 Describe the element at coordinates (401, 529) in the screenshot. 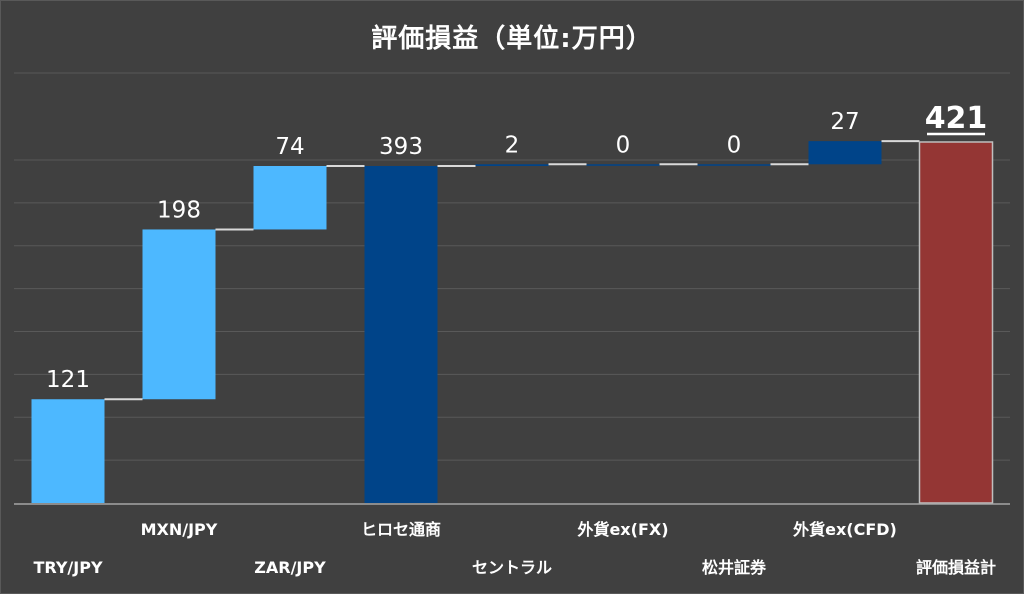

I see `category-label: ヒロセ通商` at that location.